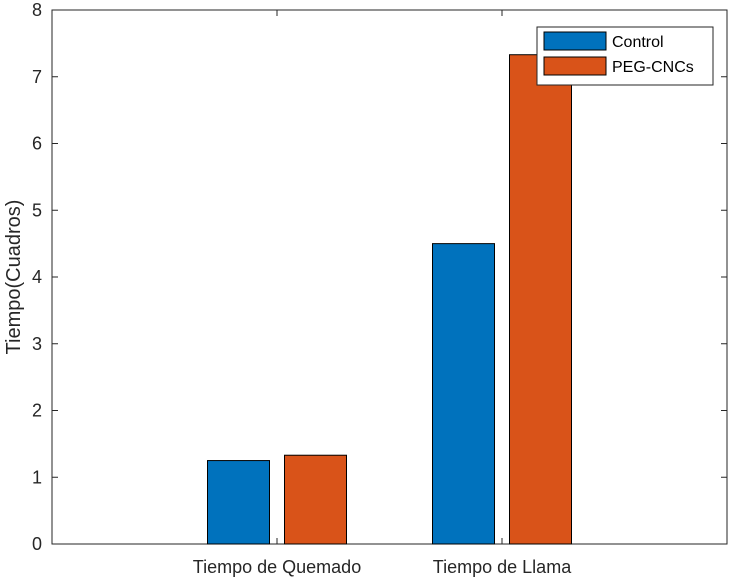  Describe the element at coordinates (37, 144) in the screenshot. I see `y-tick-label: 6` at that location.